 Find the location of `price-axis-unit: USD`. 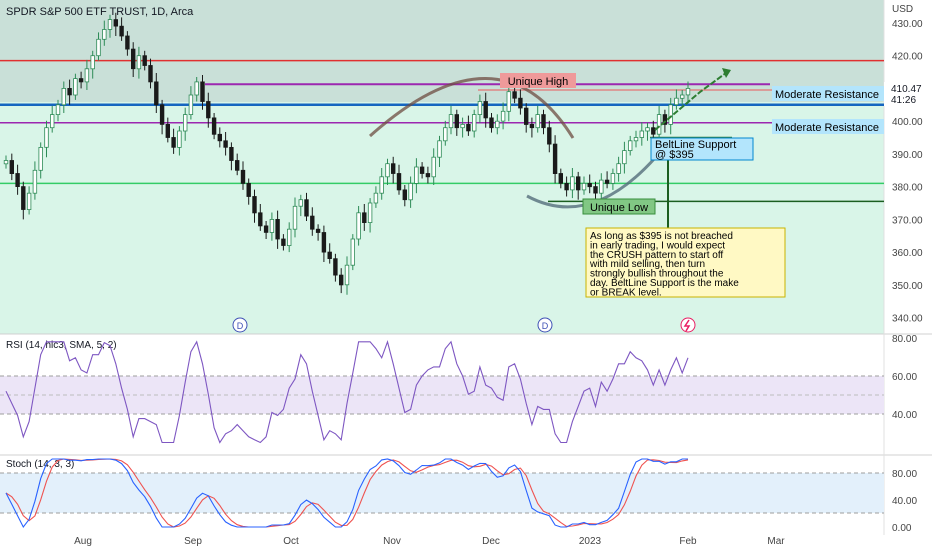

price-axis-unit: USD is located at coordinates (902, 9).